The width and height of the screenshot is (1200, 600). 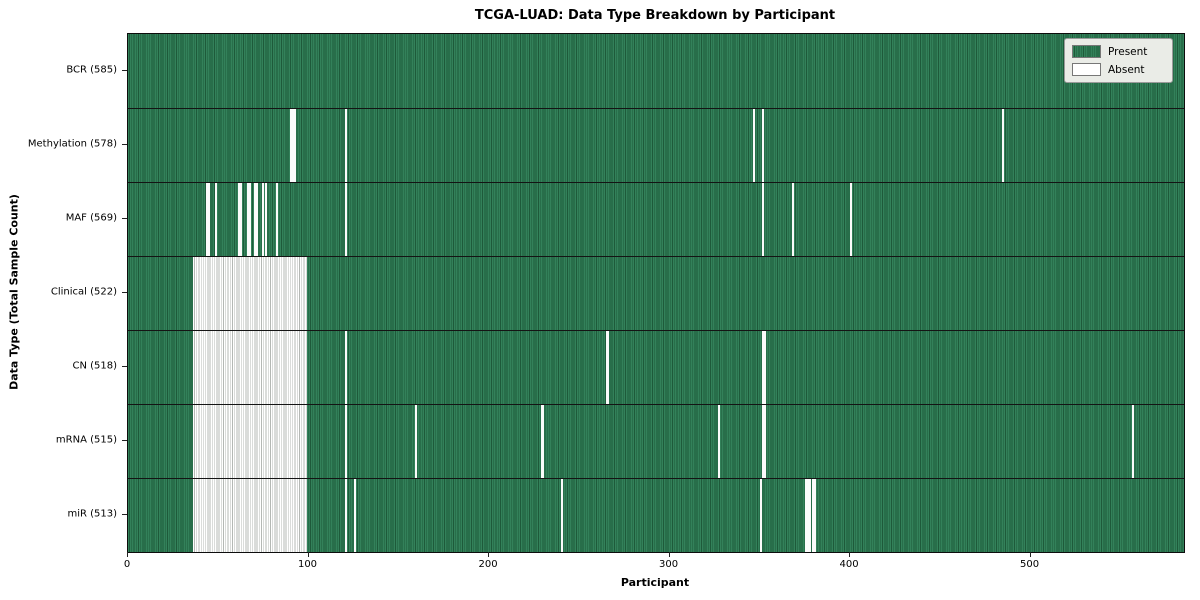 What do you see at coordinates (656, 441) in the screenshot?
I see `row-band-mrna` at bounding box center [656, 441].